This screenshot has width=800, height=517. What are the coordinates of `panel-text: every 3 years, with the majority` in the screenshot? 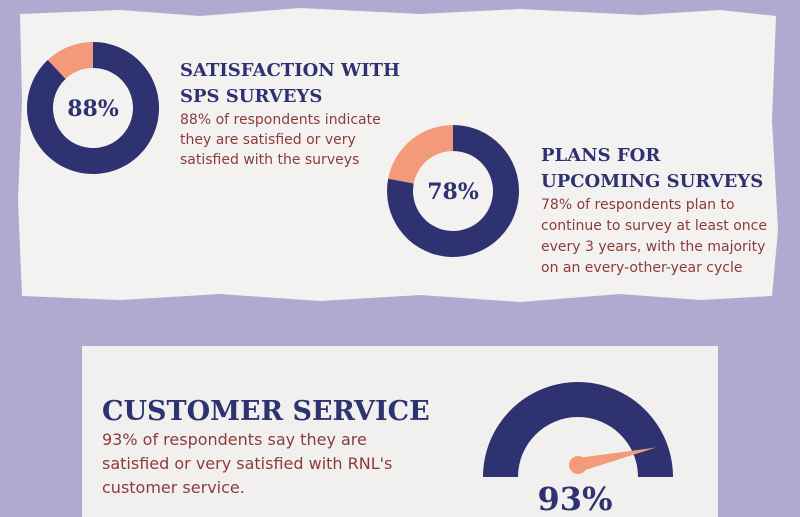 It's located at (653, 247).